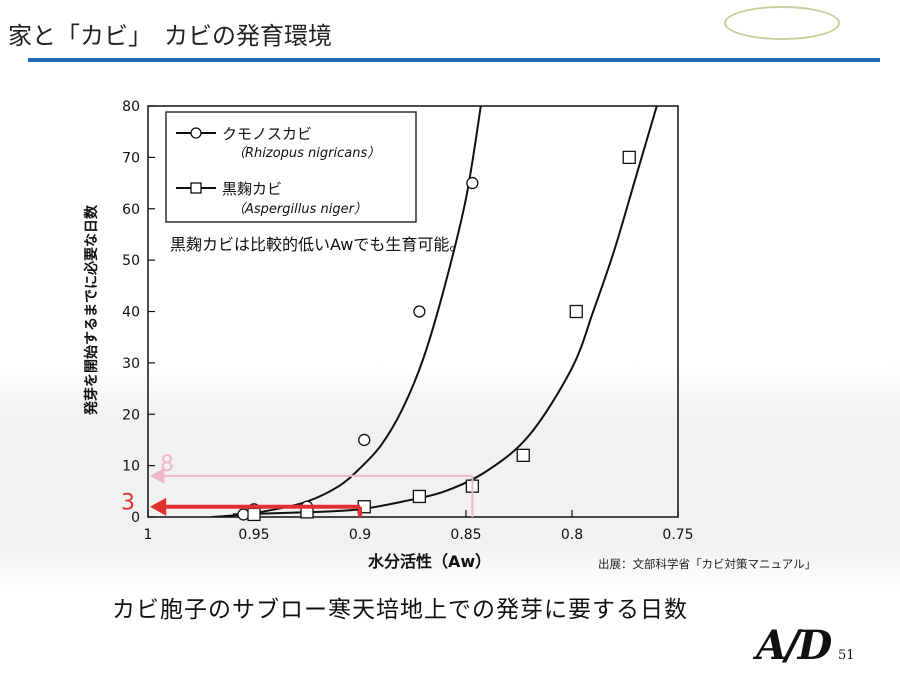 The width and height of the screenshot is (900, 675). I want to click on legend-box, so click(291, 167).